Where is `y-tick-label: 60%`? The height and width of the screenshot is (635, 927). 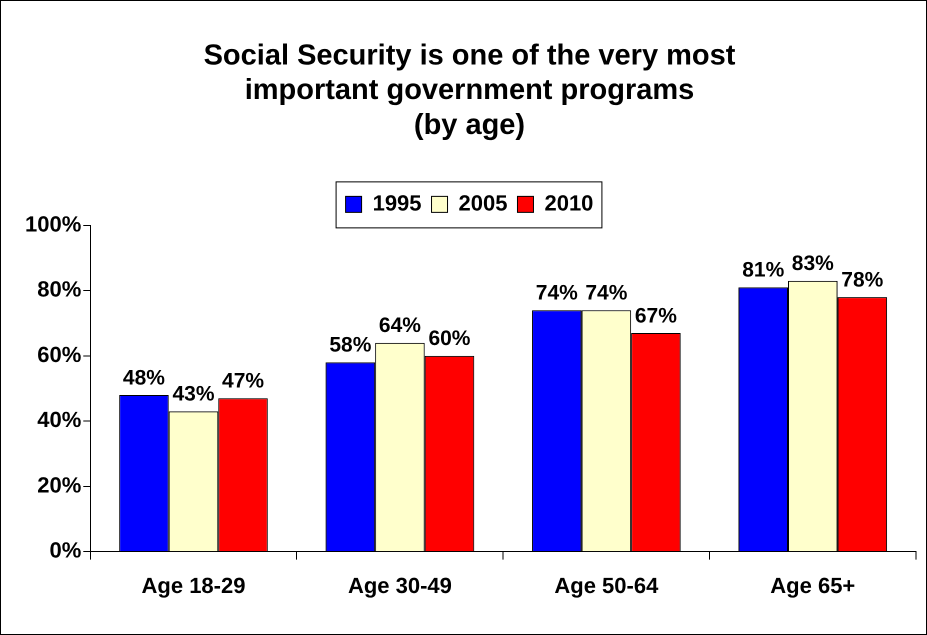 y-tick-label: 60% is located at coordinates (59, 354).